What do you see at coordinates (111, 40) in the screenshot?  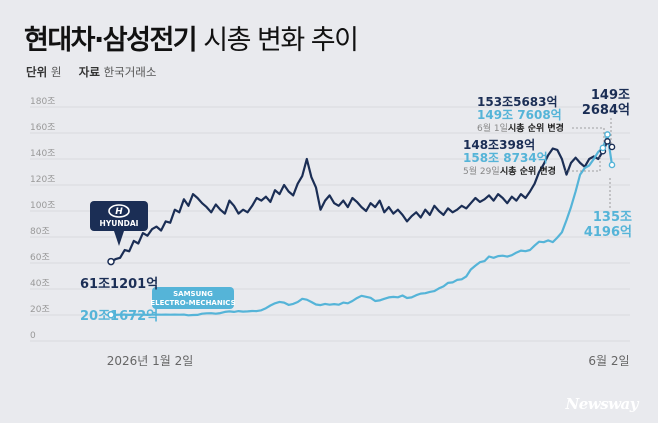 I see `title-bold: 현대차·삼성전기` at bounding box center [111, 40].